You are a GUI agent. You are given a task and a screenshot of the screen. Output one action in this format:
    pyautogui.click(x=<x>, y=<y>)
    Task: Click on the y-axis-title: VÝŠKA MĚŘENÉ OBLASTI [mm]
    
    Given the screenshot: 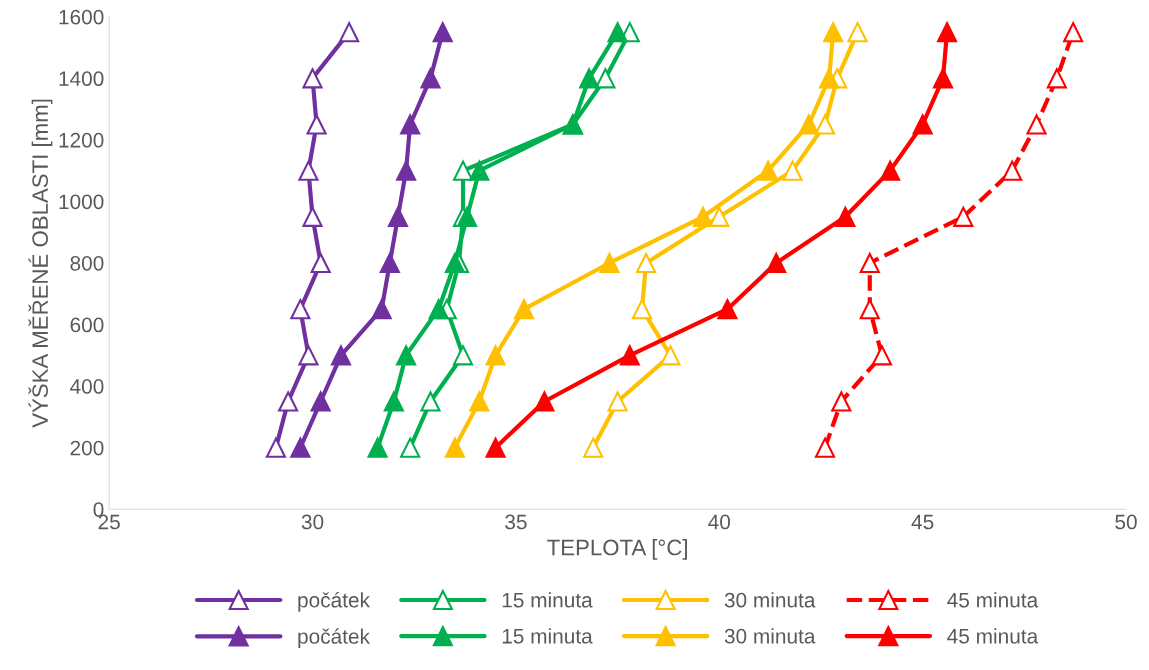 What is the action you would take?
    pyautogui.click(x=40, y=263)
    